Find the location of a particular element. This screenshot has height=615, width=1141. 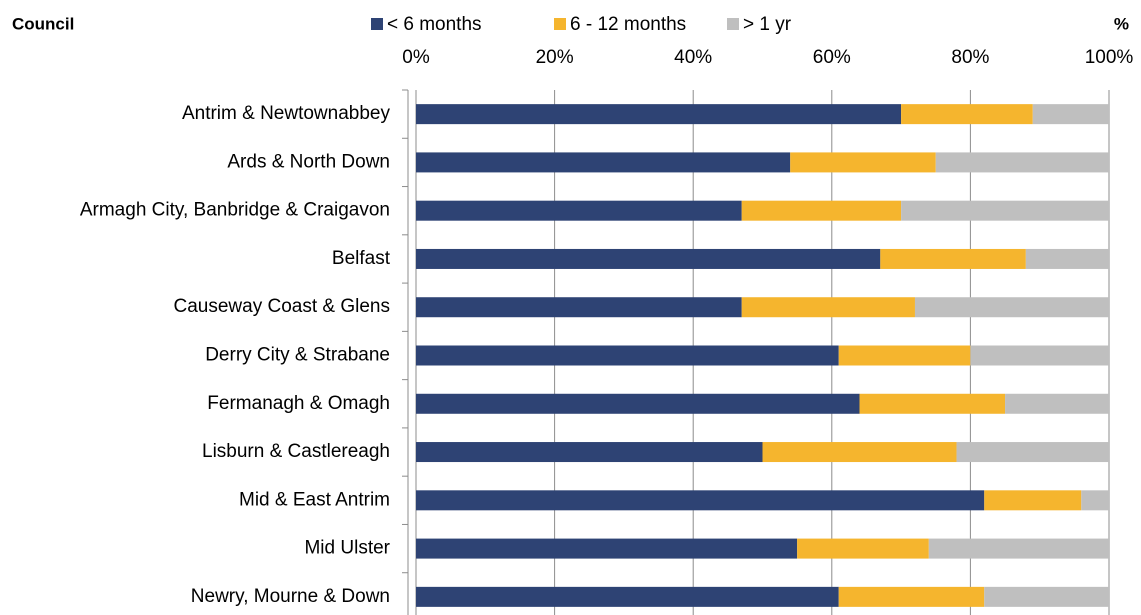

legend-label: 6 - 12 months is located at coordinates (628, 24).